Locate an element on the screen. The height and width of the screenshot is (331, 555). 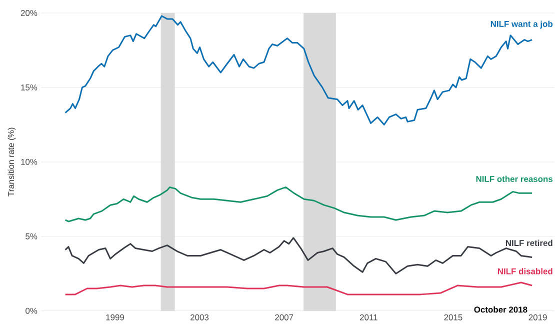
y-axis-title: Transition rate (%) is located at coordinates (12, 162).